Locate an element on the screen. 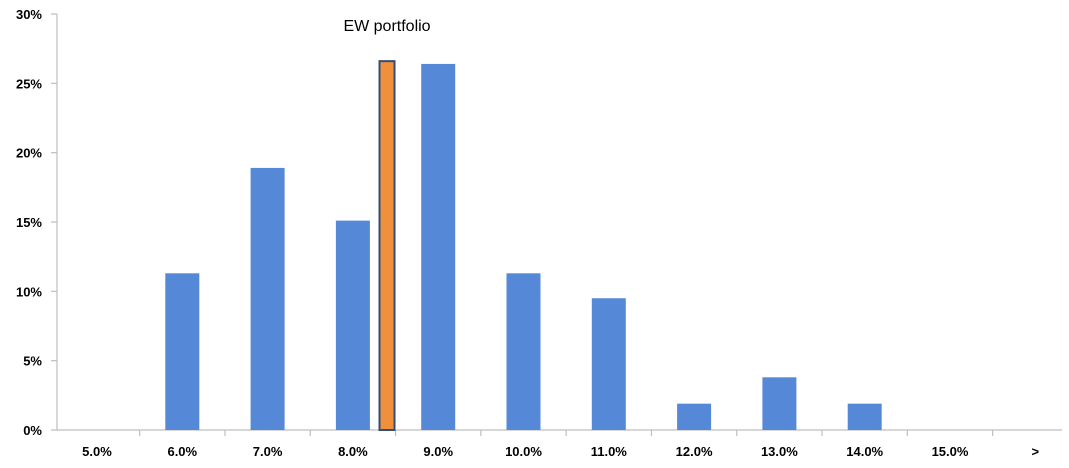 The image size is (1069, 468). bar-14.0% is located at coordinates (864, 416).